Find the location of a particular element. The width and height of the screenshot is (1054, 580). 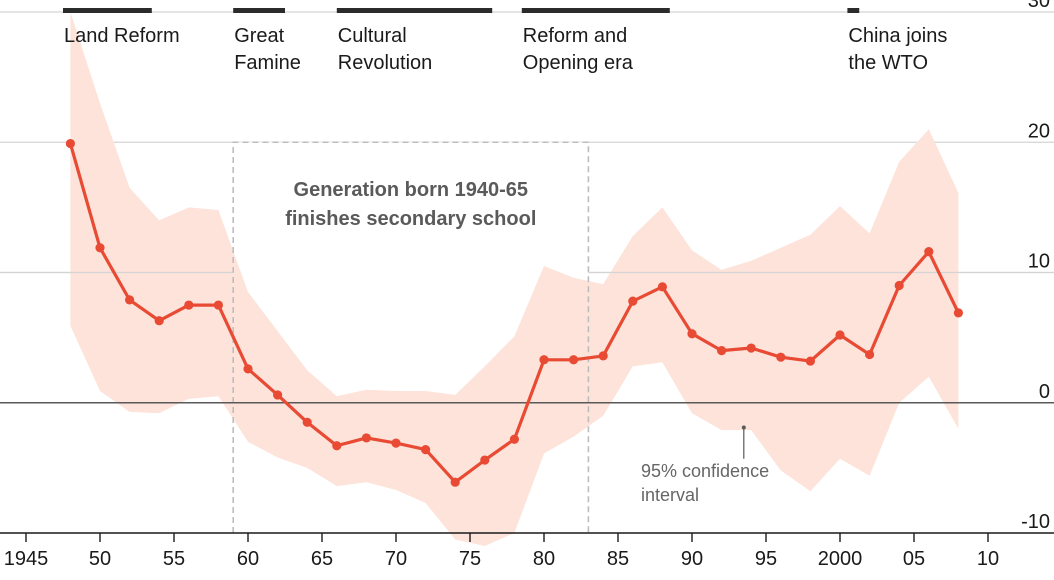

x-tick-label: 2000 is located at coordinates (840, 559).